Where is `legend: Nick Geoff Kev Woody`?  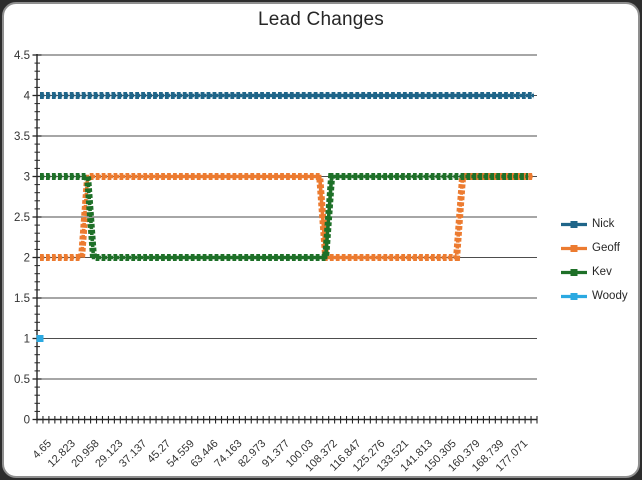 legend: Nick Geoff Kev Woody is located at coordinates (594, 260).